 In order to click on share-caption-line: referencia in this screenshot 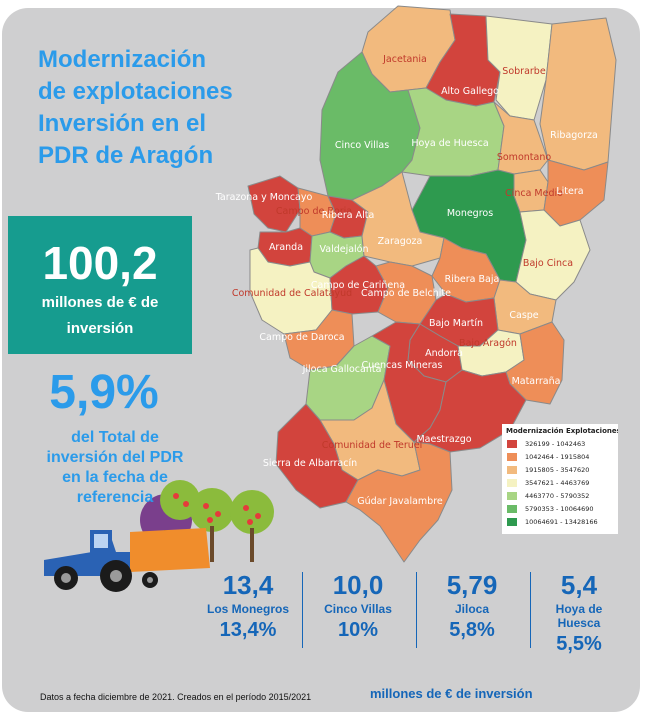, I will do `click(115, 497)`.